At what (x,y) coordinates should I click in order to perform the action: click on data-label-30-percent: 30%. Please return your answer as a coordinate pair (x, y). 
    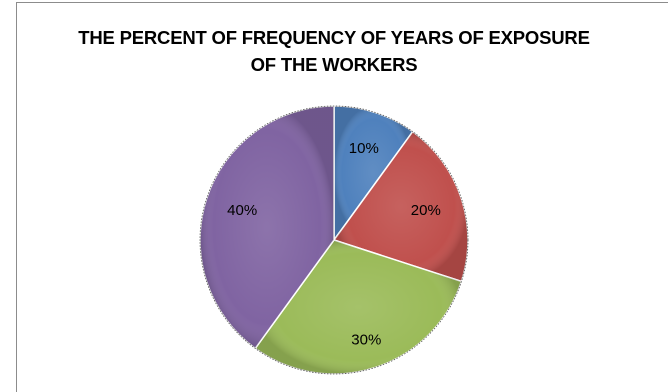
    Looking at the image, I should click on (366, 339).